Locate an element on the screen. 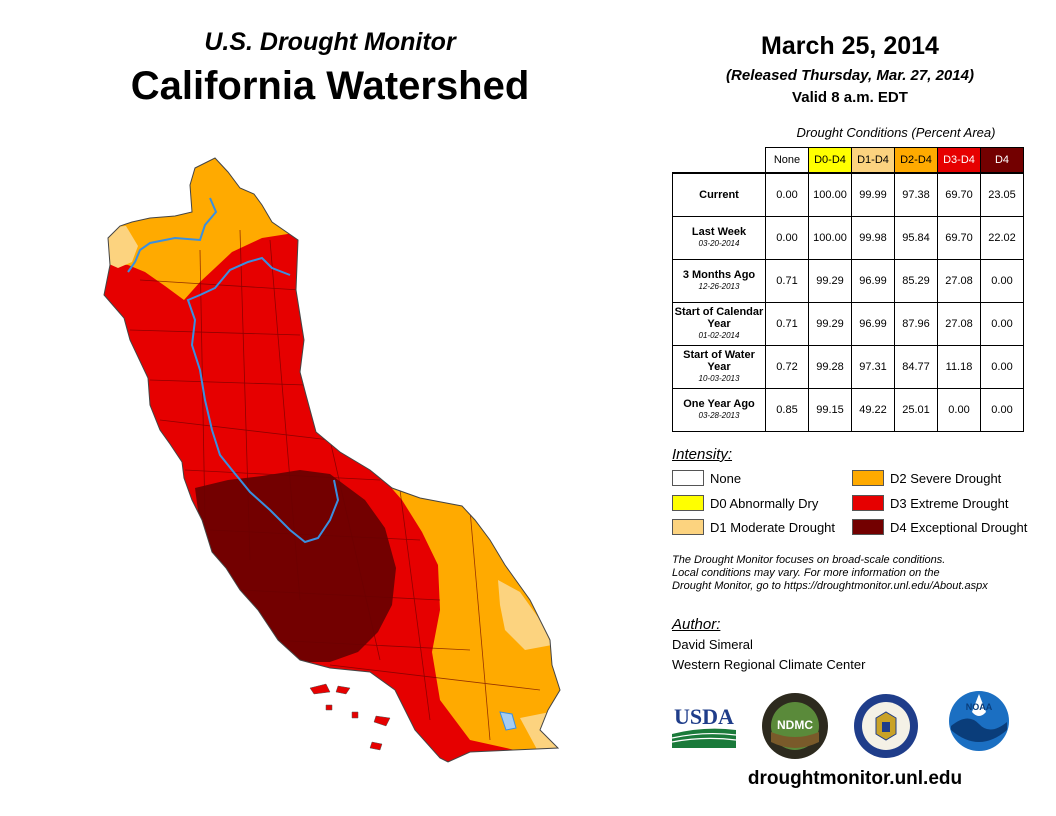 This screenshot has width=1056, height=816. column-header-d1-d4: D1-D4 is located at coordinates (873, 160).